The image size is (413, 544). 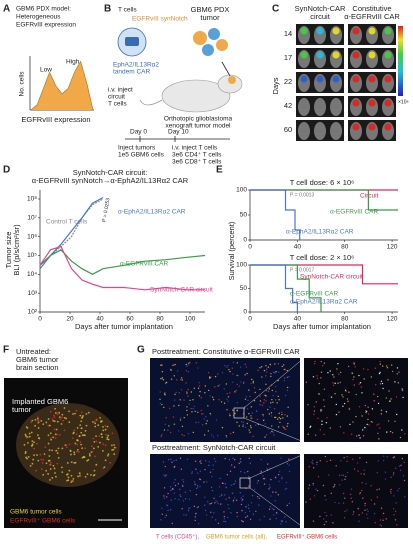 What do you see at coordinates (40, 319) in the screenshot?
I see `x-tick-label: 0` at bounding box center [40, 319].